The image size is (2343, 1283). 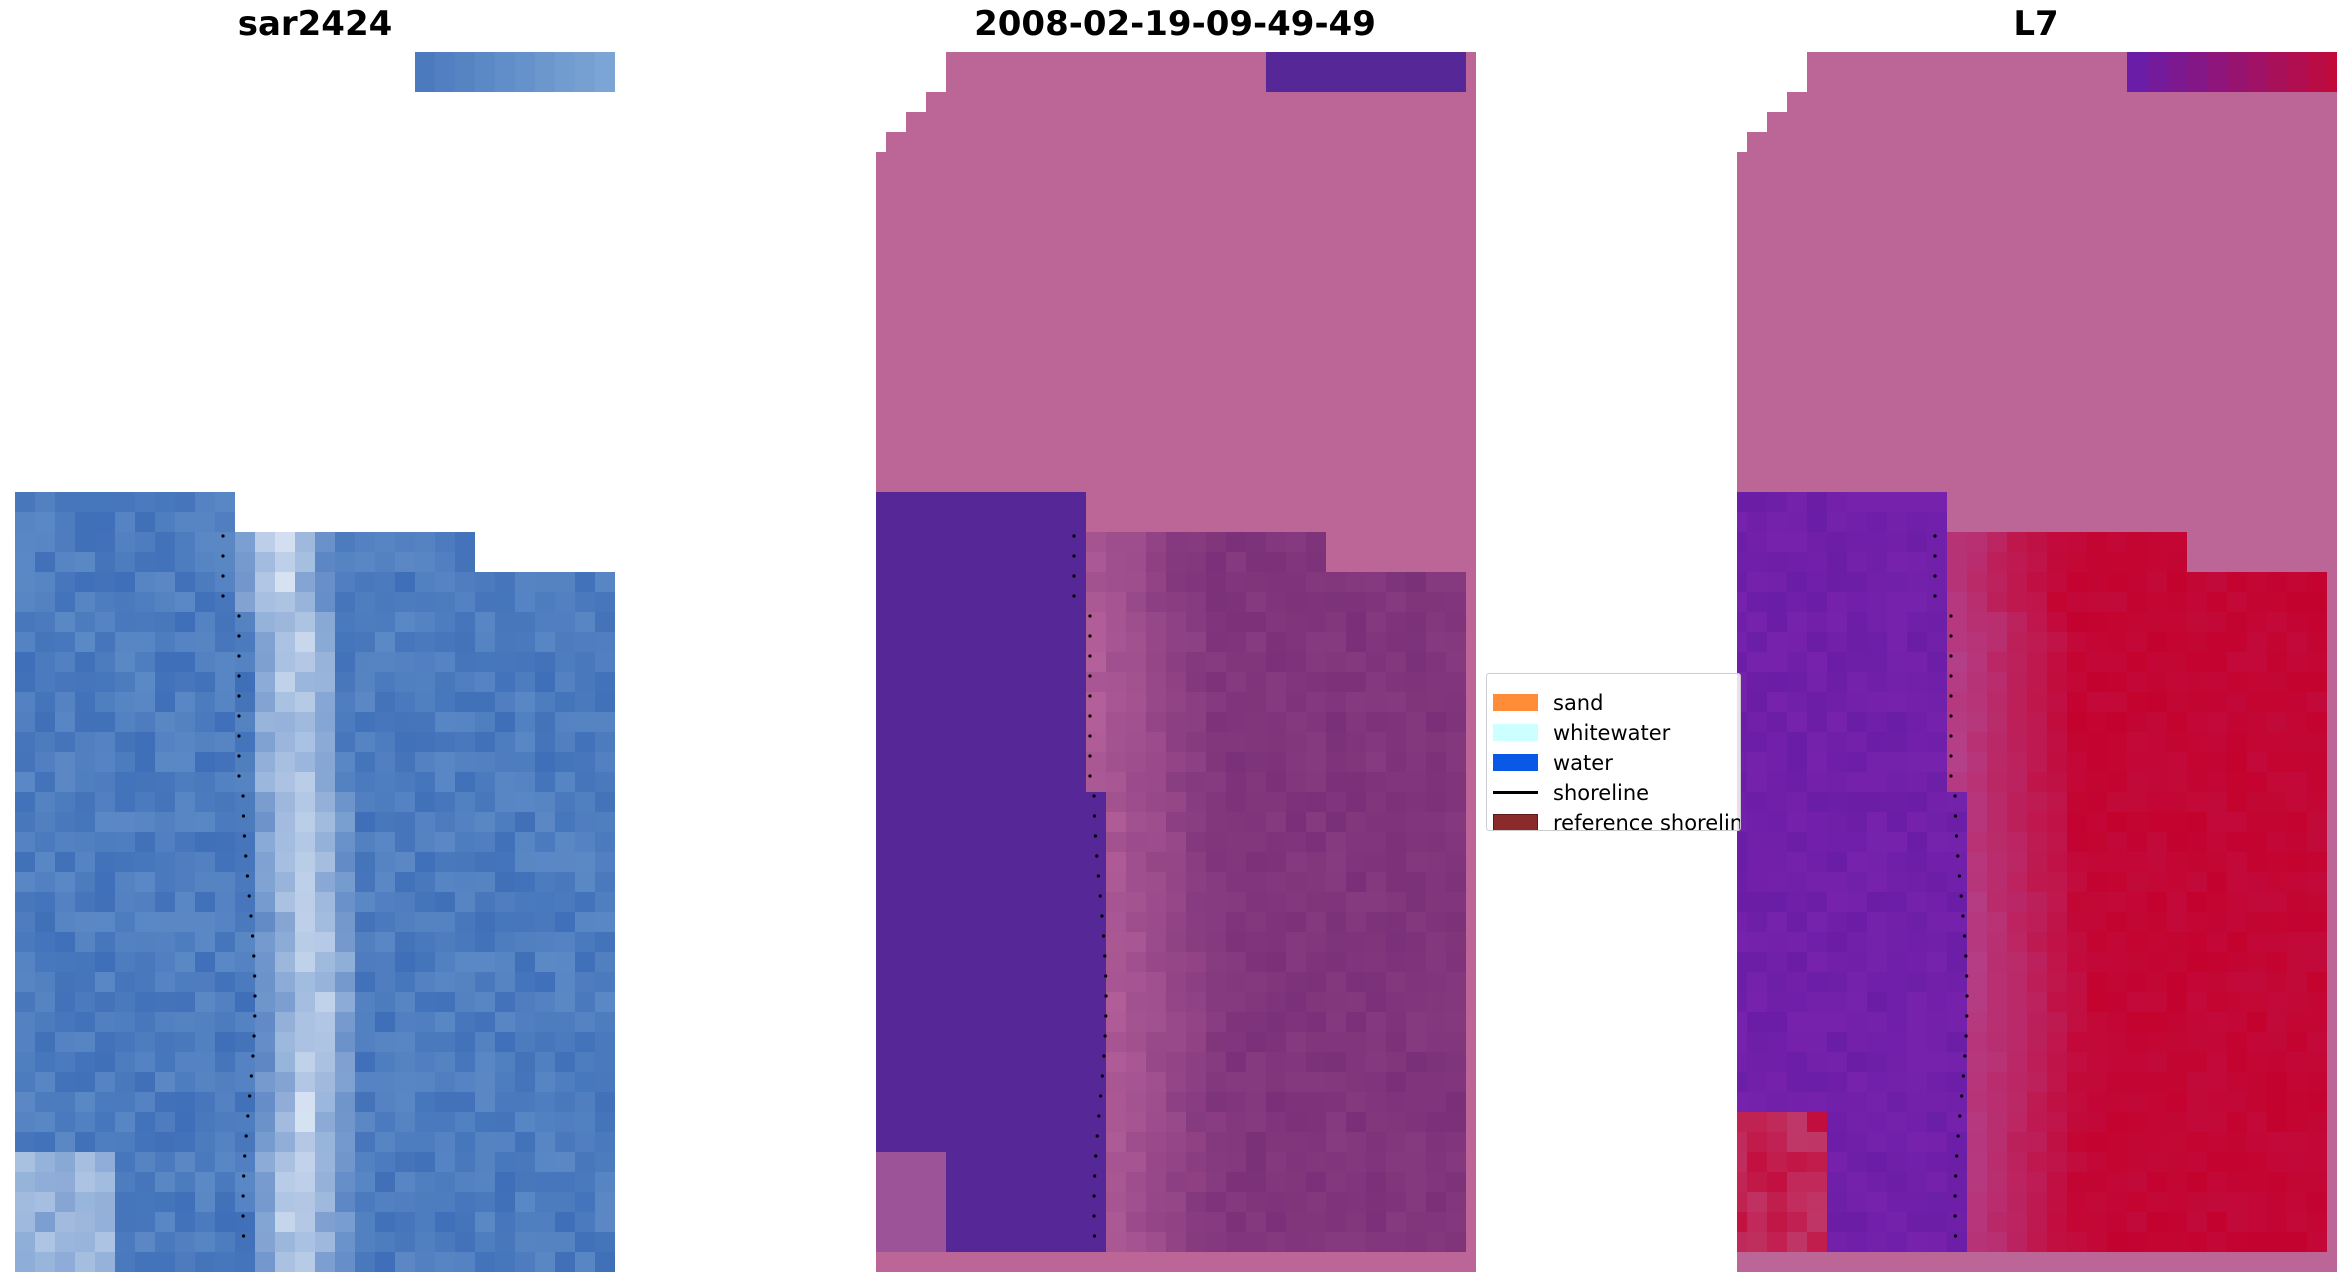 What do you see at coordinates (1515, 822) in the screenshot?
I see `reference-shoreline-swatch` at bounding box center [1515, 822].